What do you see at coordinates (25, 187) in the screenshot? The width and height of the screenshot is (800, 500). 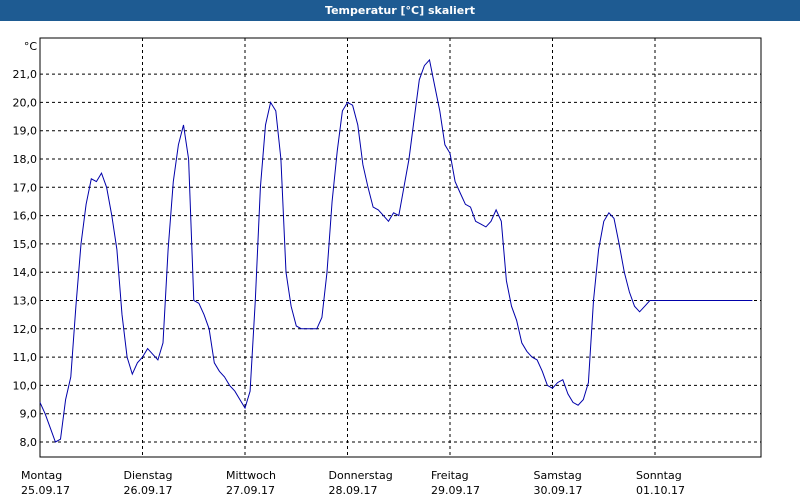 I see `y-tick-label: 17,0` at bounding box center [25, 187].